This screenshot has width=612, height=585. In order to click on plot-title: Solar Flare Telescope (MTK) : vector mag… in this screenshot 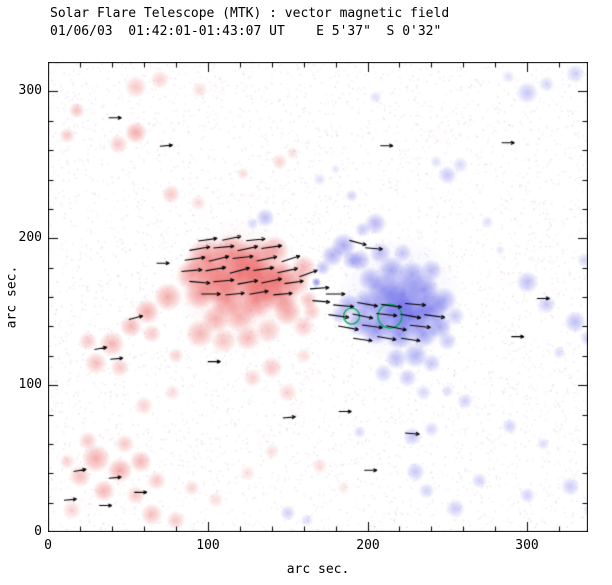, I will do `click(250, 13)`.